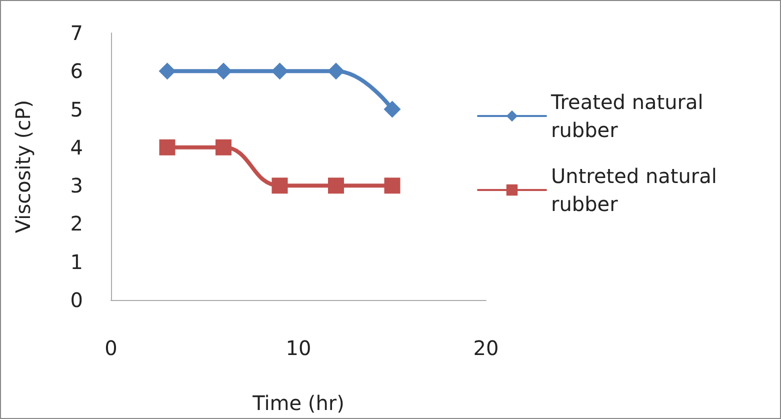 The height and width of the screenshot is (419, 781). What do you see at coordinates (299, 348) in the screenshot?
I see `x-tick-label: 10` at bounding box center [299, 348].